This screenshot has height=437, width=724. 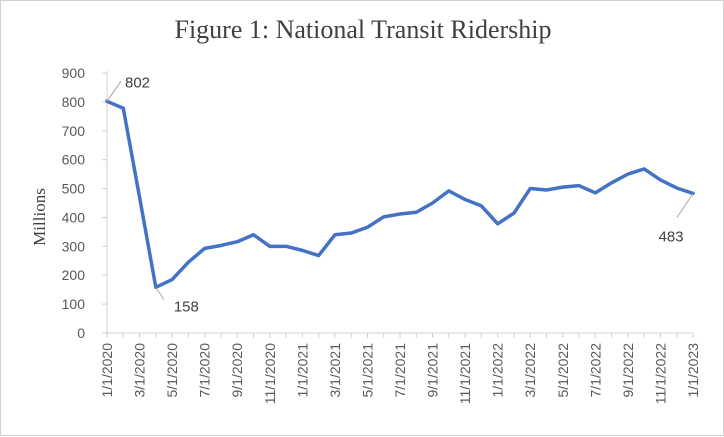 I want to click on x-tick-label: 1/1/2023, so click(x=693, y=370).